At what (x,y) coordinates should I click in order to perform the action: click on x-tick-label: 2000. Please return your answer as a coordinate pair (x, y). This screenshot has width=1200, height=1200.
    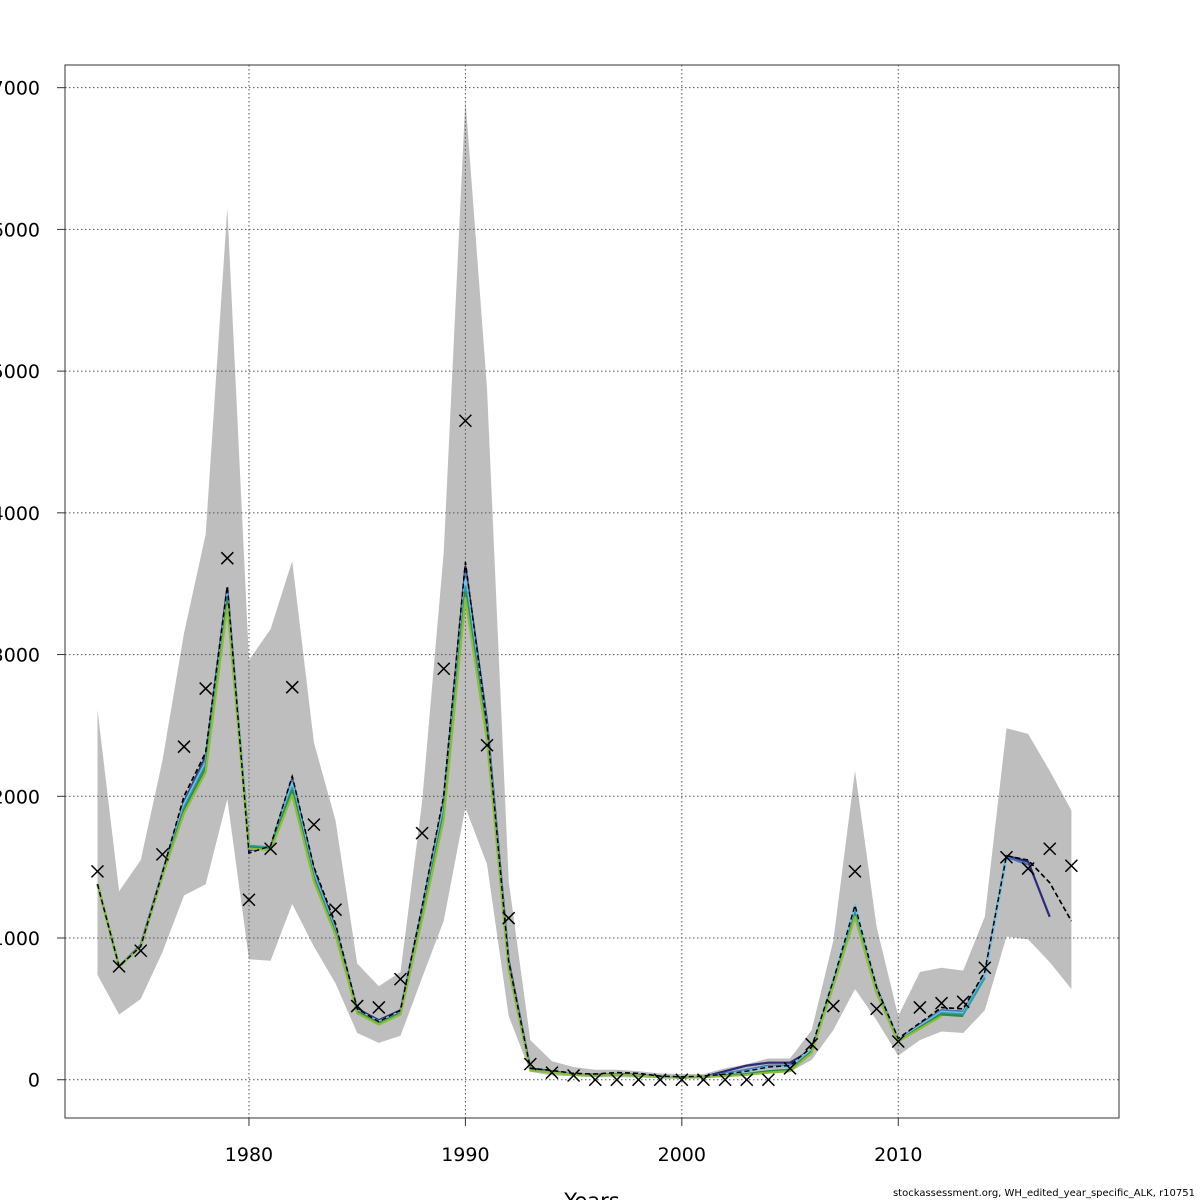
    Looking at the image, I should click on (682, 1155).